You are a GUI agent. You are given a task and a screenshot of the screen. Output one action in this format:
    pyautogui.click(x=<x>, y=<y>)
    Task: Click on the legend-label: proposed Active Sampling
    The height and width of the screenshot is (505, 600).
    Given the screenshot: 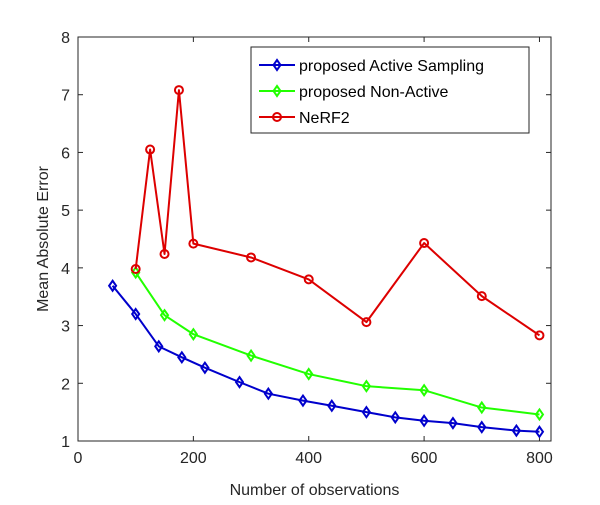 What is the action you would take?
    pyautogui.click(x=391, y=66)
    